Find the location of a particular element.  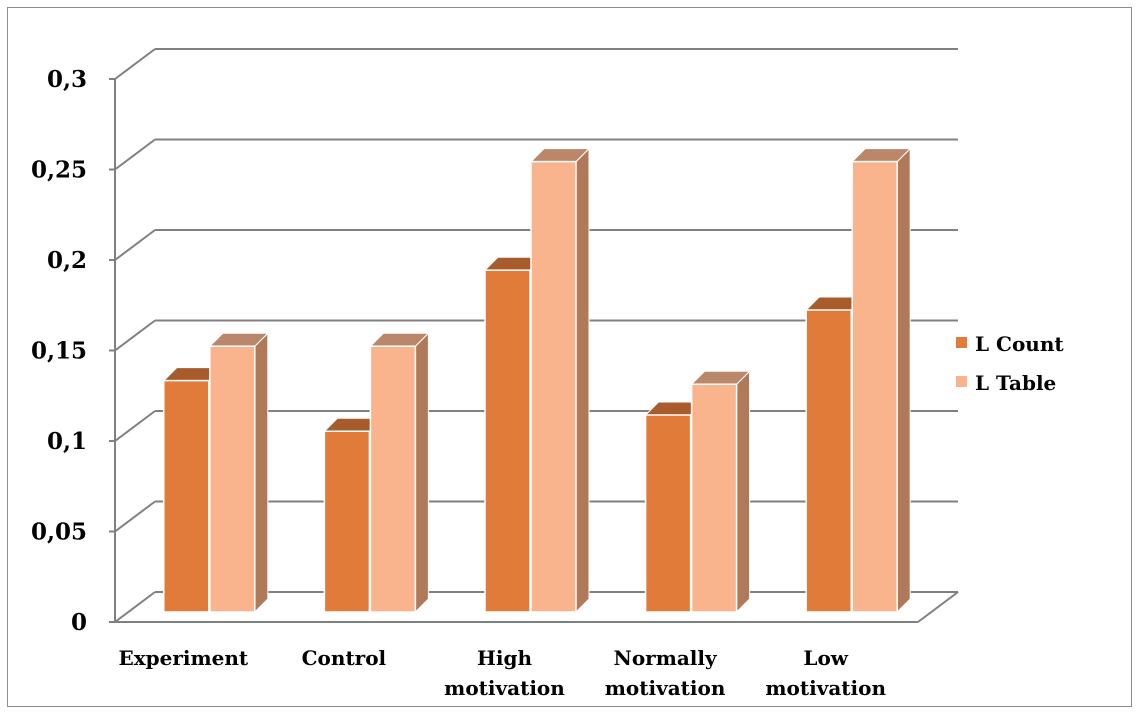

y-tick-label: 0,15 is located at coordinates (59, 351).